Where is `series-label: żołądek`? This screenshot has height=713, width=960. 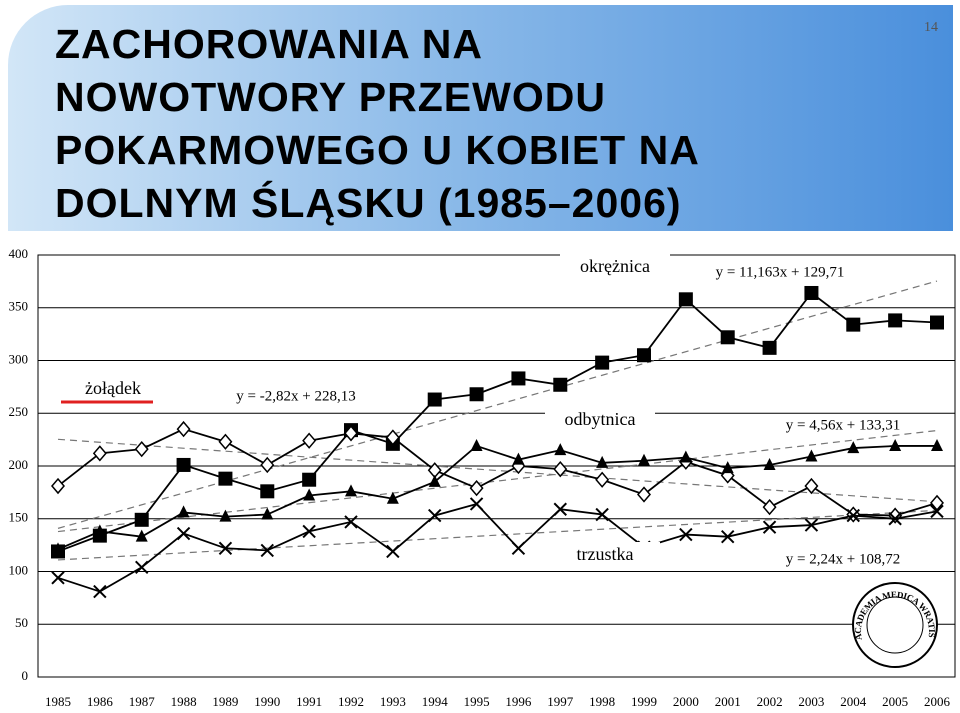
series-label: żołądek is located at coordinates (113, 388).